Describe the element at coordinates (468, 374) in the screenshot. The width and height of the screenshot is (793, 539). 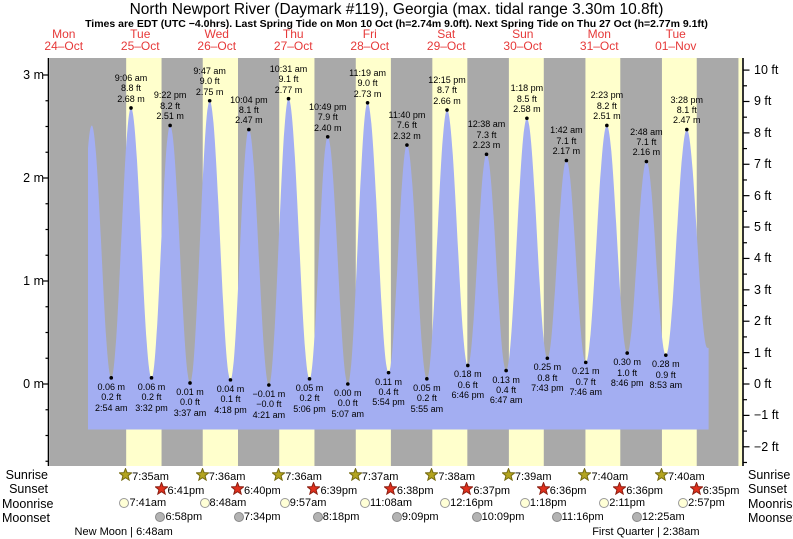
I see `tide-annotation-line: 0.18 m` at that location.